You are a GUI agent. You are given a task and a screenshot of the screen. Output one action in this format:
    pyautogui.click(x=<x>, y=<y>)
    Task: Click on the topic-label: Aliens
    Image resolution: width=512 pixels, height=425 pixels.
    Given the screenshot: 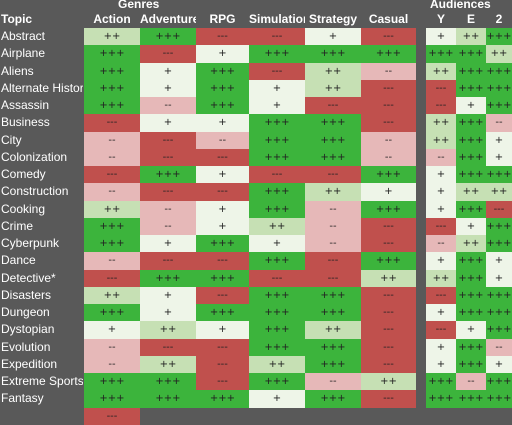 What is the action you would take?
    pyautogui.click(x=17, y=70)
    